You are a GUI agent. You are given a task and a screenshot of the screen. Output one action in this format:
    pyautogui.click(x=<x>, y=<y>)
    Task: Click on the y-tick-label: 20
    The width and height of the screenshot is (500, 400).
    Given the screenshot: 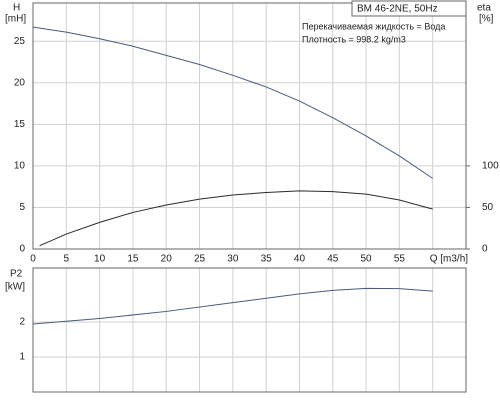 What is the action you would take?
    pyautogui.click(x=20, y=82)
    